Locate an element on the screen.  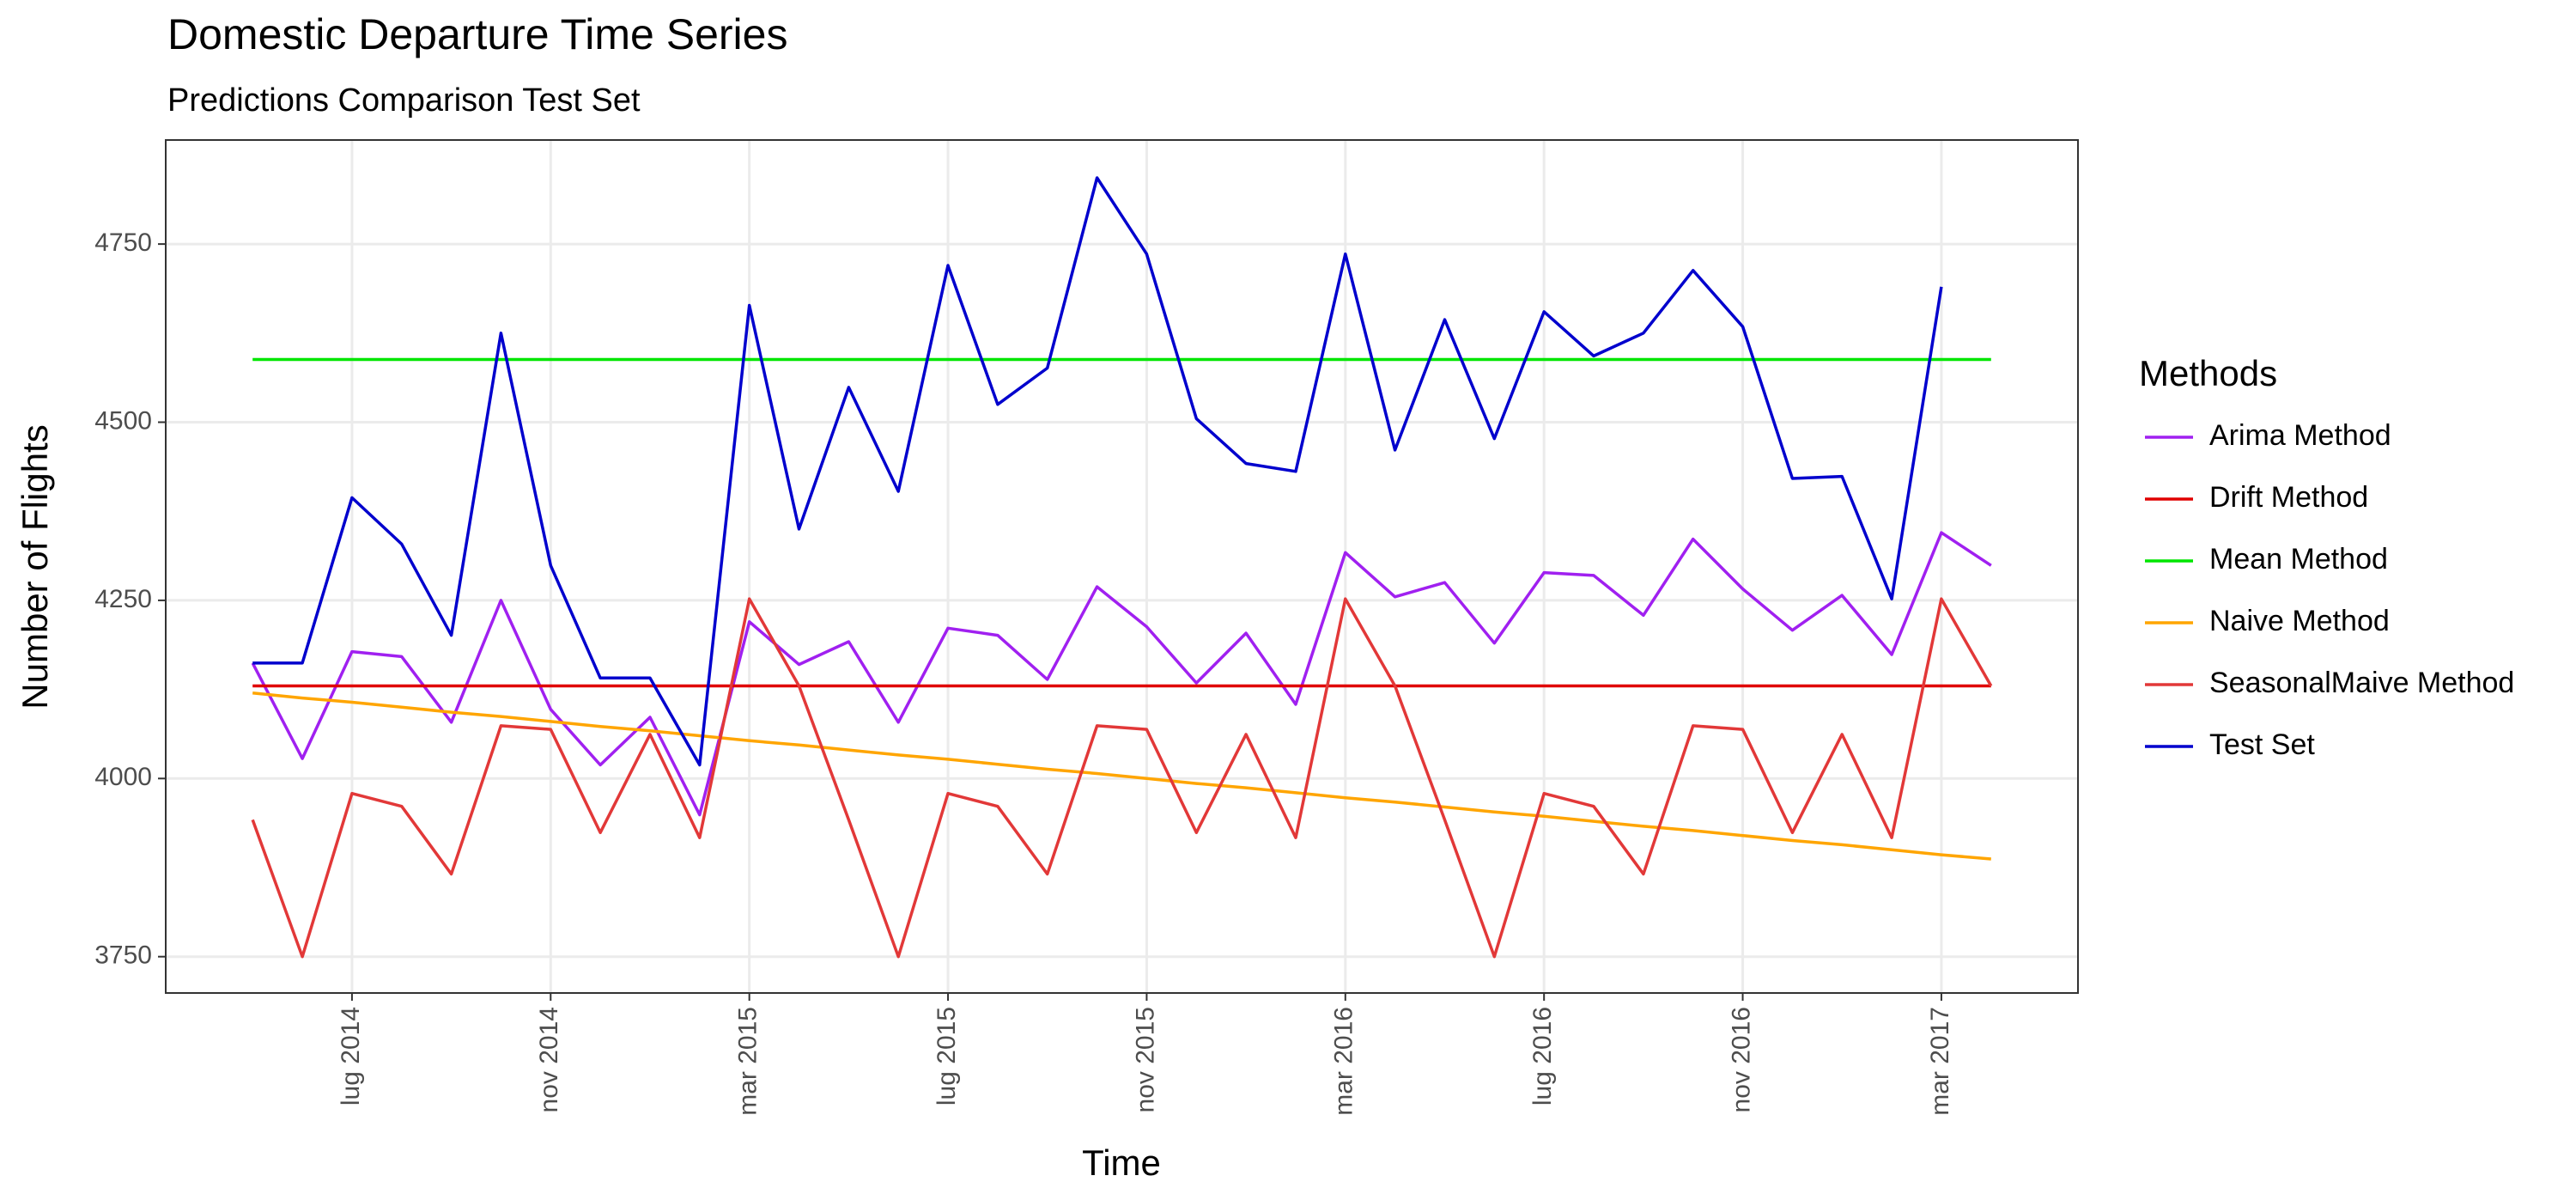
legend-title: Methods is located at coordinates (2208, 373).